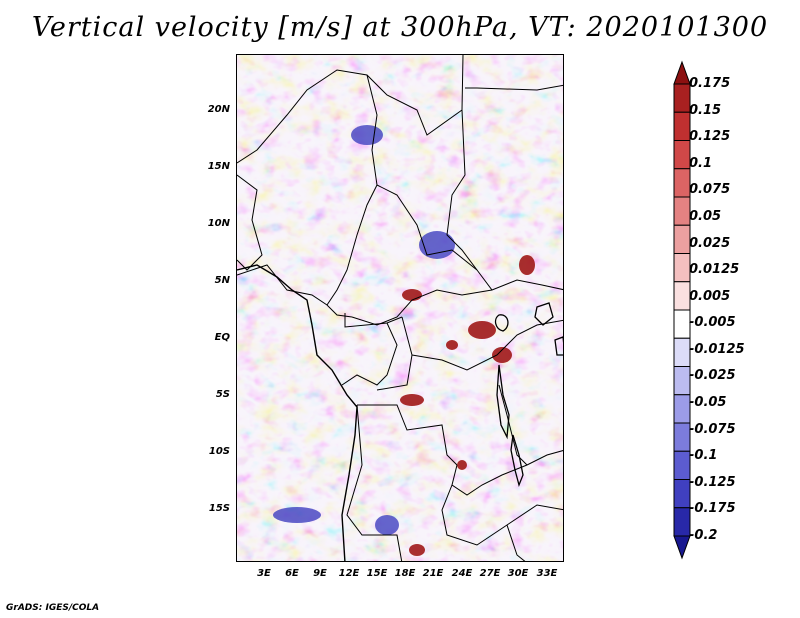  What do you see at coordinates (714, 270) in the screenshot?
I see `colorbar-label: 0.0125` at bounding box center [714, 270].